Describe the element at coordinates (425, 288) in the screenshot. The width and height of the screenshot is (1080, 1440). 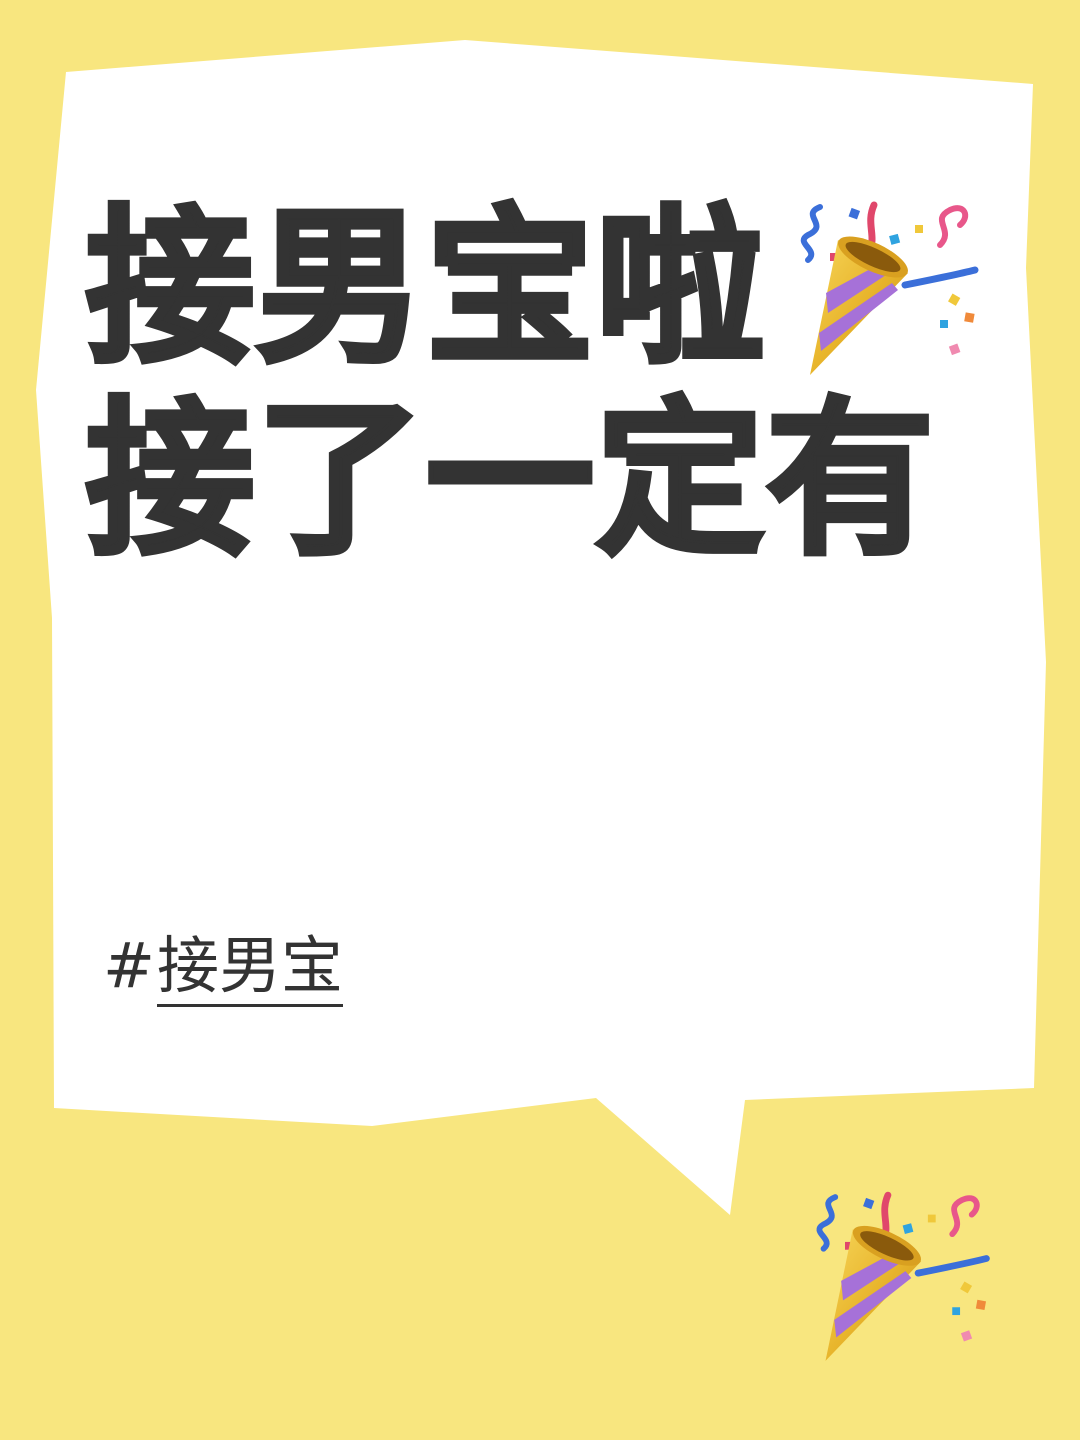
I see `headline-line-1: 接男宝啦` at that location.